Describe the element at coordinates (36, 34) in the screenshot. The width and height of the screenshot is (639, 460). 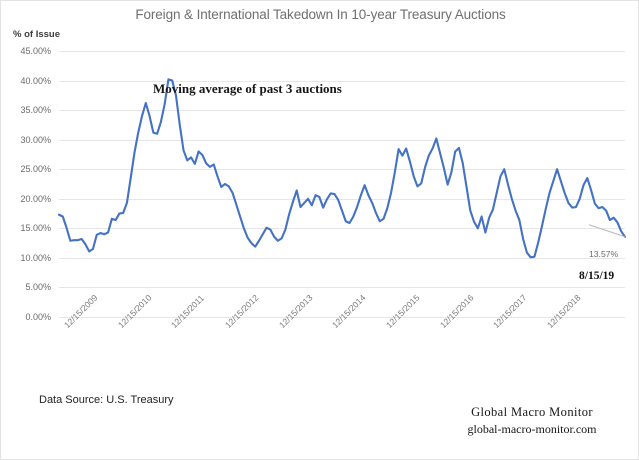
I see `y-axis-label: % of Issue` at that location.